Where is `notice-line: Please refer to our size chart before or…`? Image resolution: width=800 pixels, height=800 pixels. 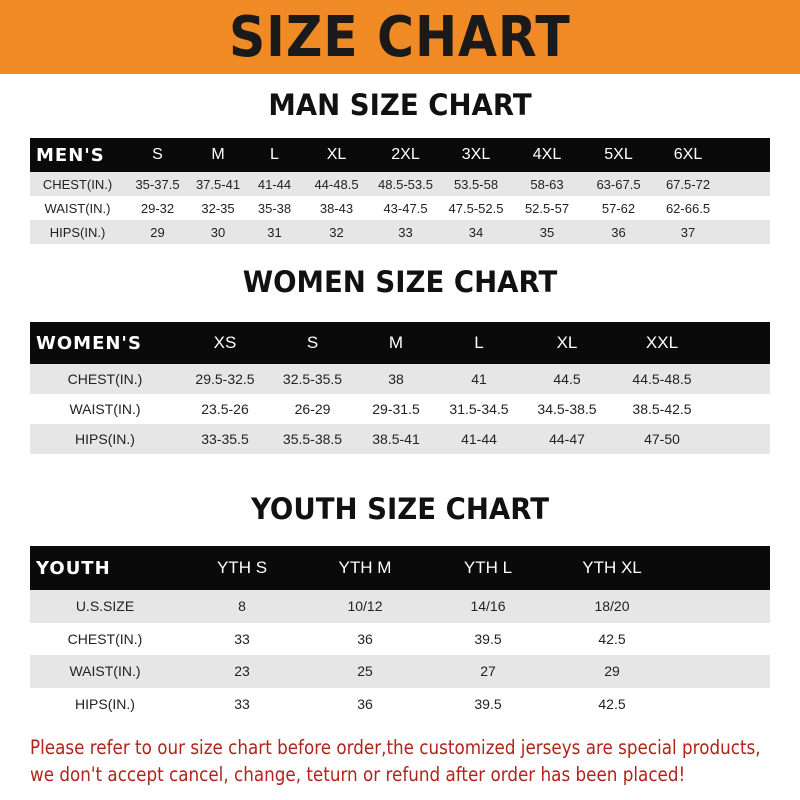
notice-line: Please refer to our size chart before or… is located at coordinates (395, 747).